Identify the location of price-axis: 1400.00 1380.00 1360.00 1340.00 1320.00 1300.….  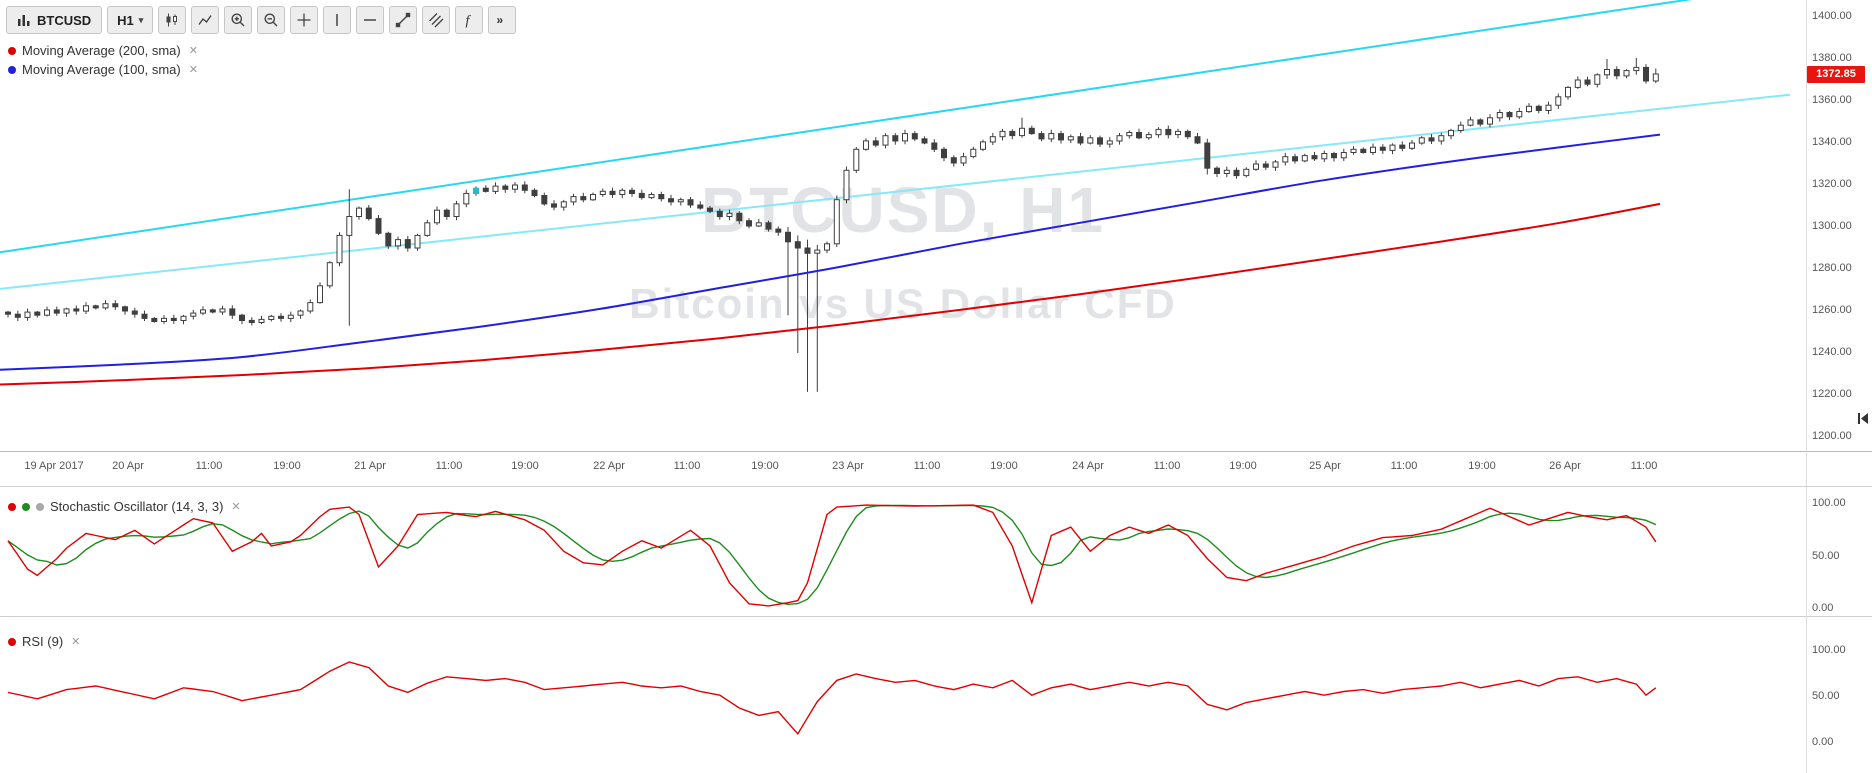
(1841, 225).